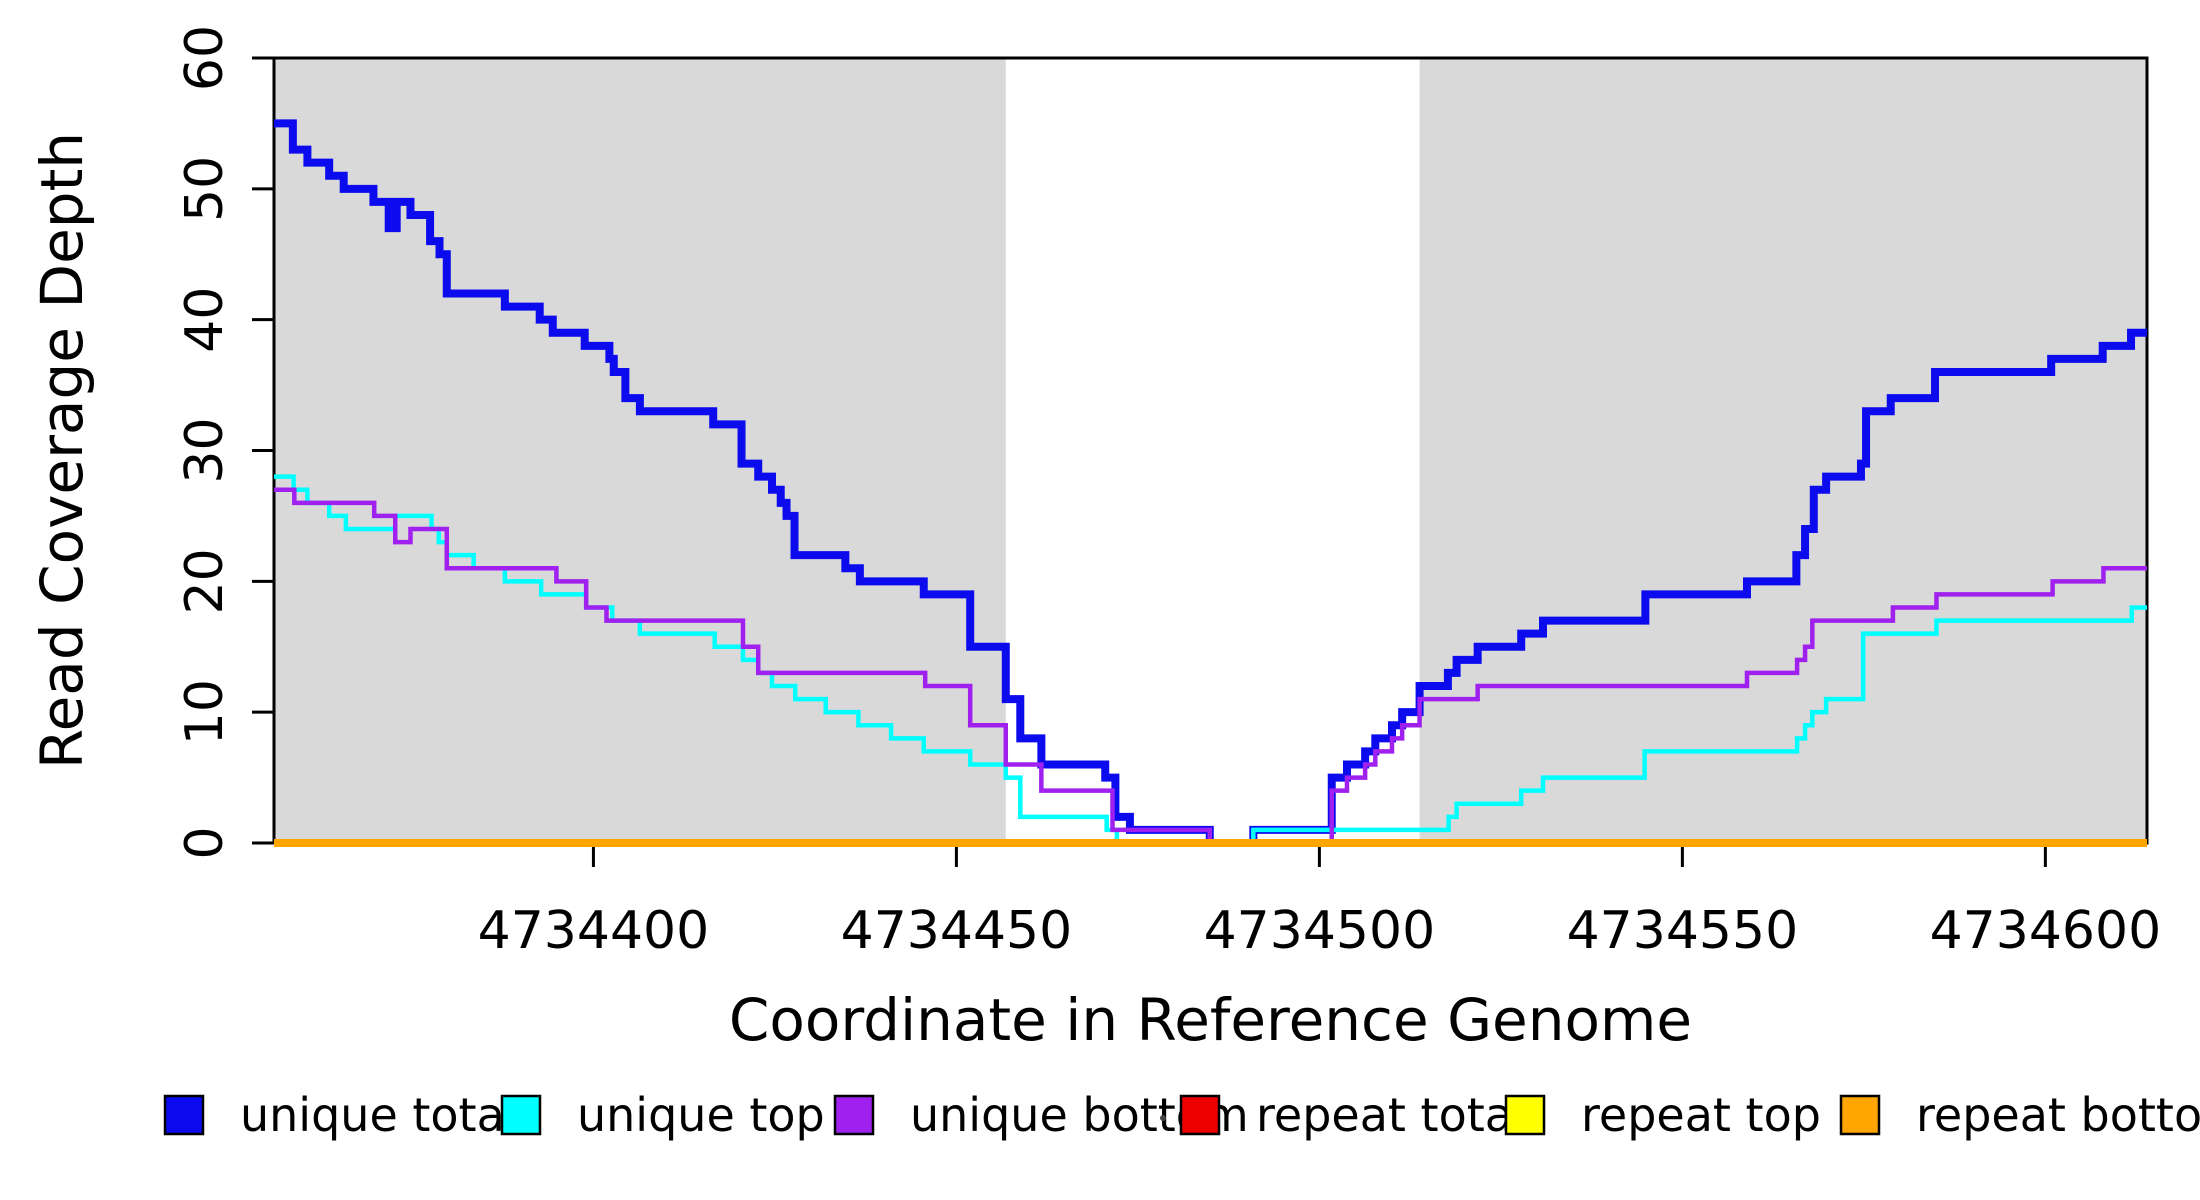  I want to click on legend-swatch-repeat-top, so click(1525, 1115).